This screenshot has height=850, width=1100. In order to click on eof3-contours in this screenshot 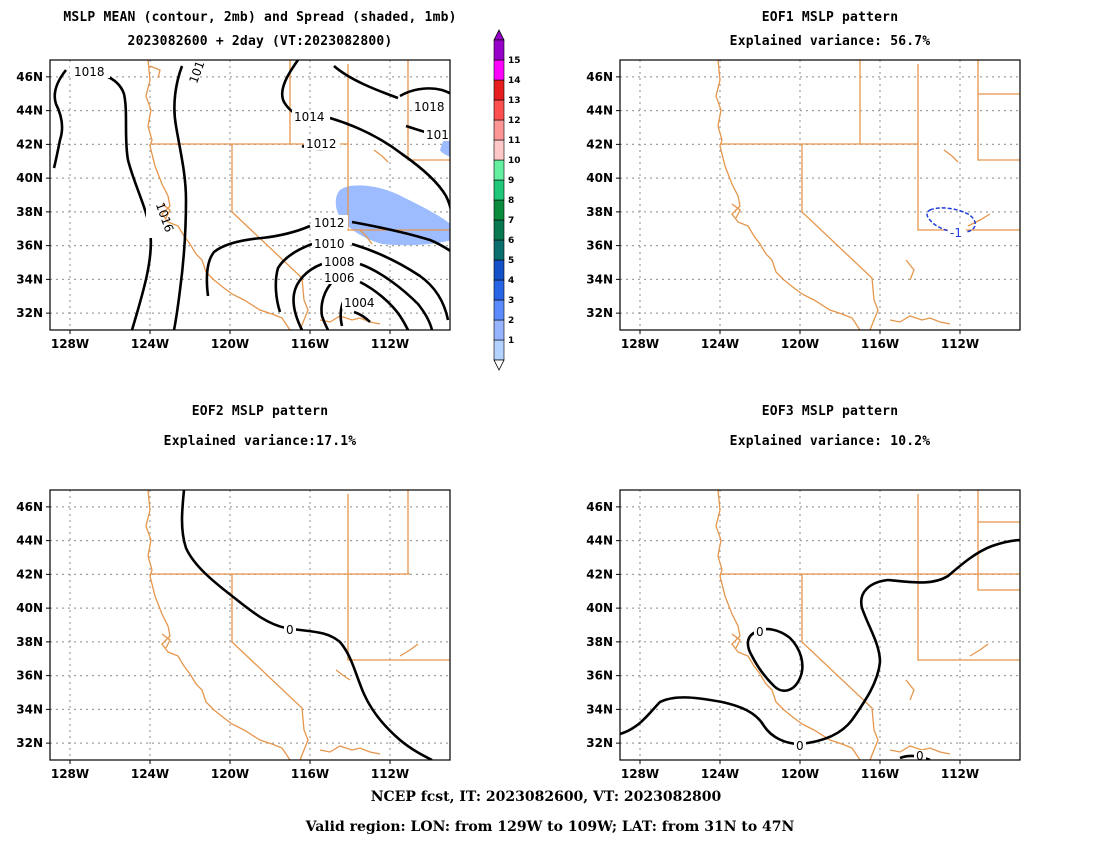, I will do `click(820, 649)`.